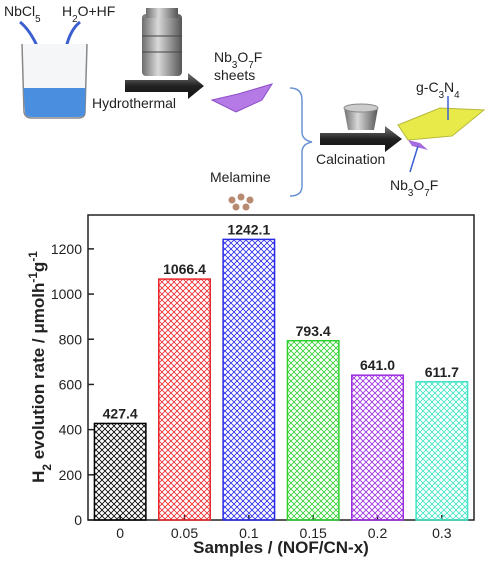 The height and width of the screenshot is (562, 491). I want to click on text-part: NbCl, so click(19, 11).